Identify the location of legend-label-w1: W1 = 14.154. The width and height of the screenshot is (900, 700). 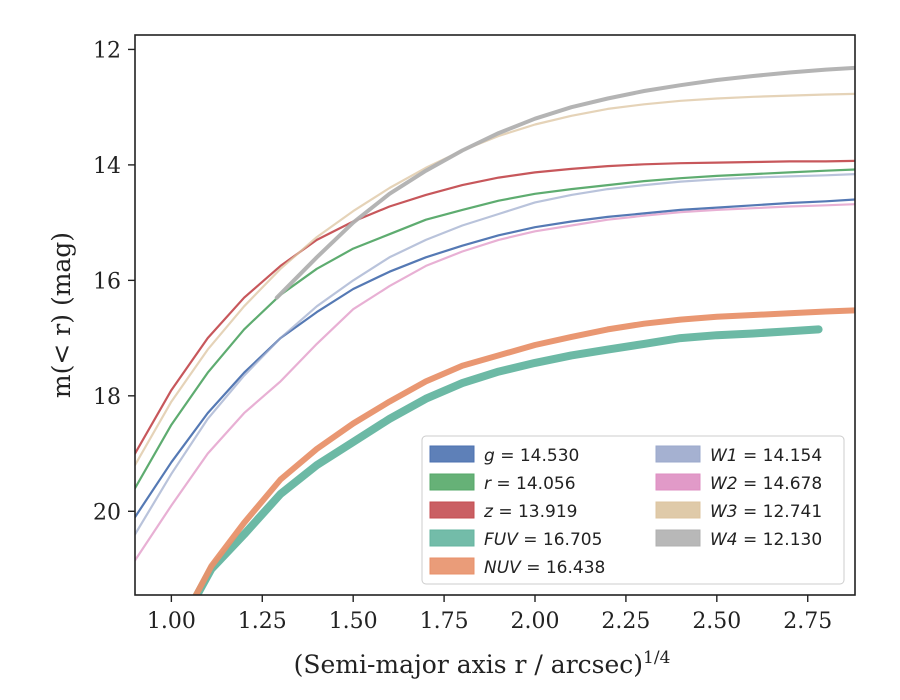
(766, 456).